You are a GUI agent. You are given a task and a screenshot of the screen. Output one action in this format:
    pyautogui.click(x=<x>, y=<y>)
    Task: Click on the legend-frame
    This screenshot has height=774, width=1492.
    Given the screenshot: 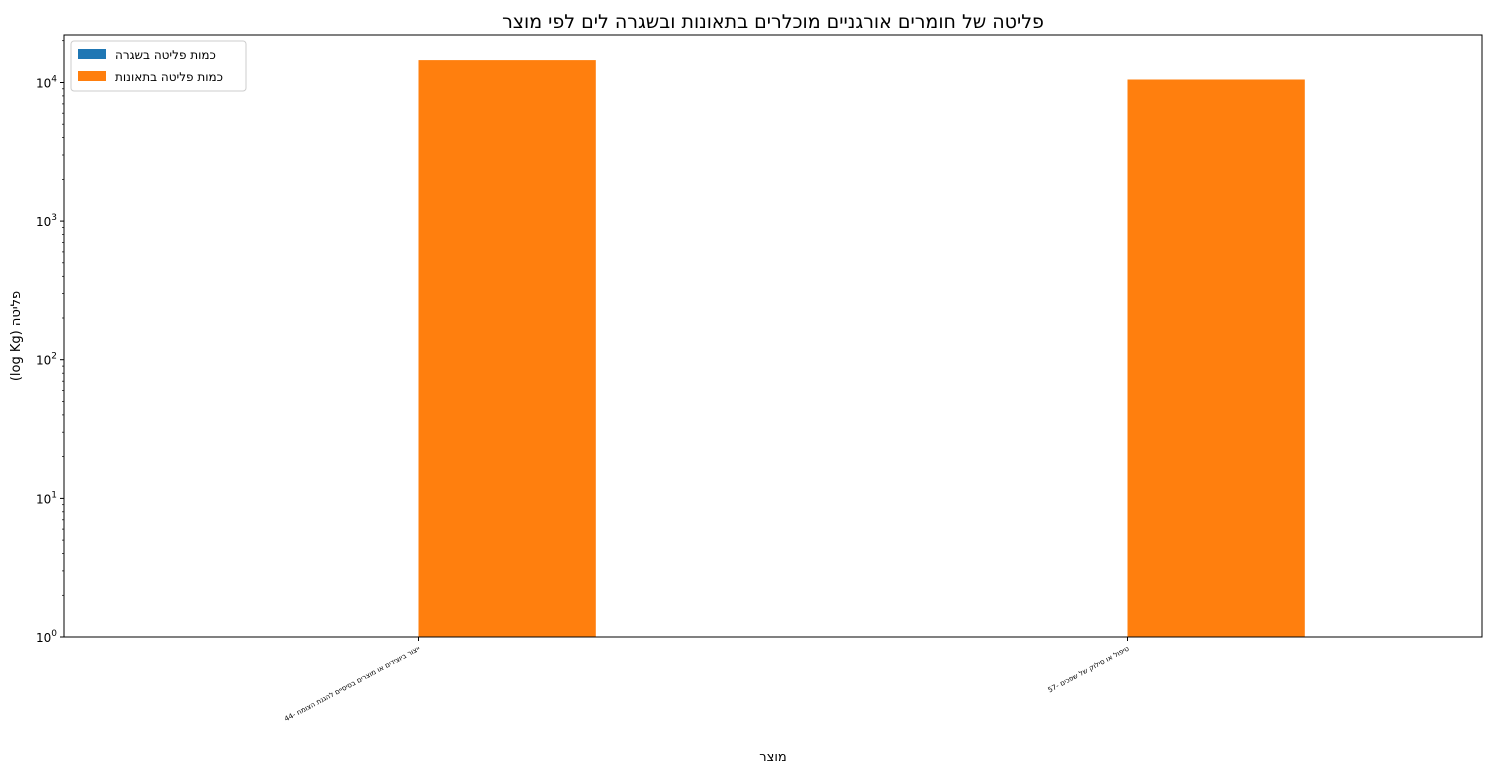 What is the action you would take?
    pyautogui.click(x=158, y=66)
    